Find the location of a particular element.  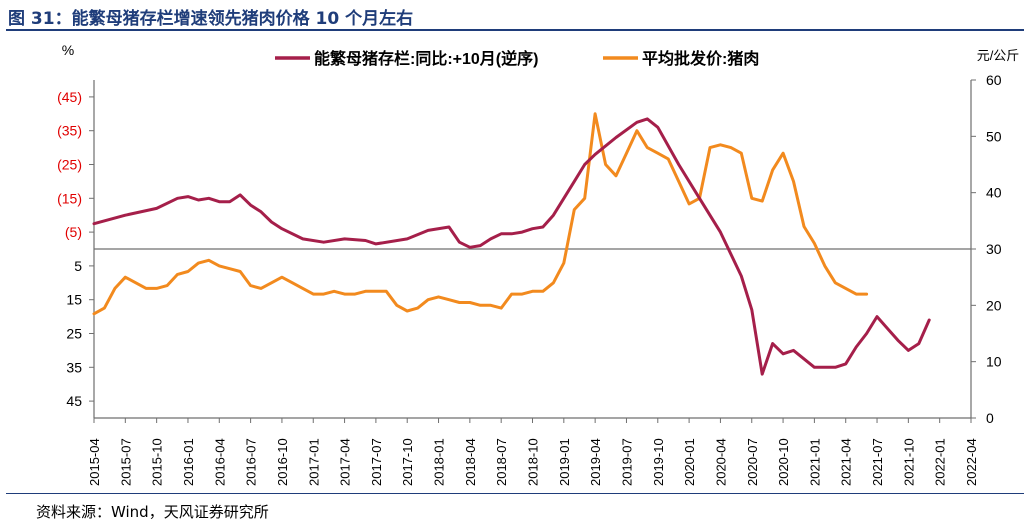

x-tick-label: 2022-04 is located at coordinates (971, 462).